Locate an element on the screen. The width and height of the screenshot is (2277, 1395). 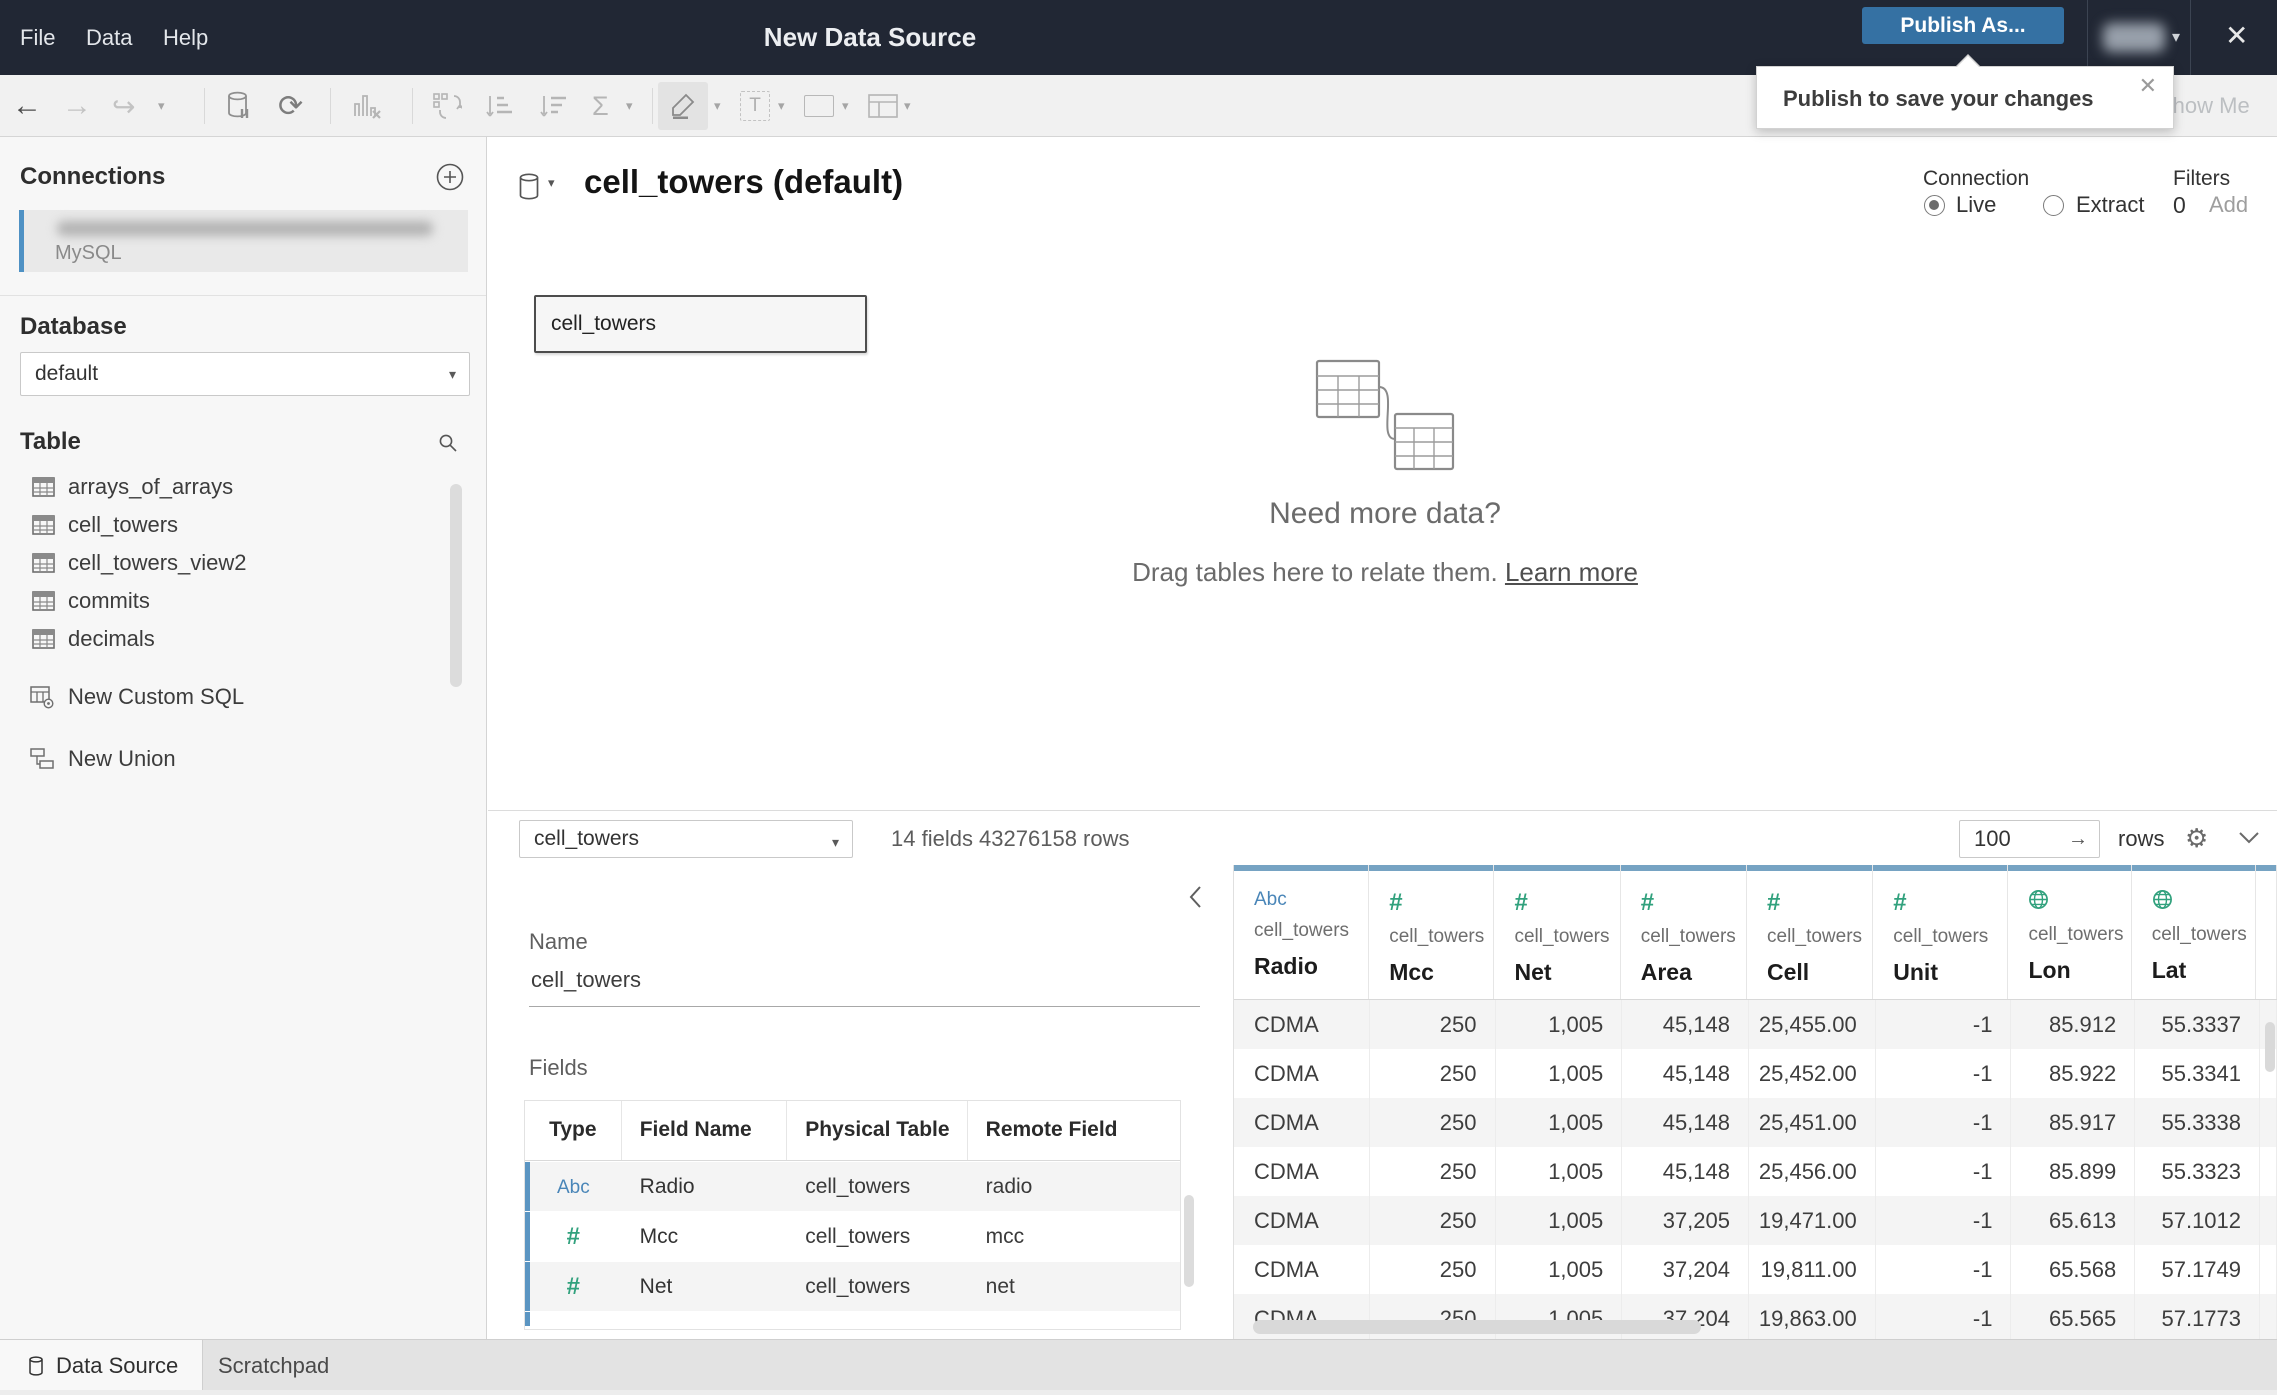
pause-auto-updates-icon is located at coordinates (239, 106).